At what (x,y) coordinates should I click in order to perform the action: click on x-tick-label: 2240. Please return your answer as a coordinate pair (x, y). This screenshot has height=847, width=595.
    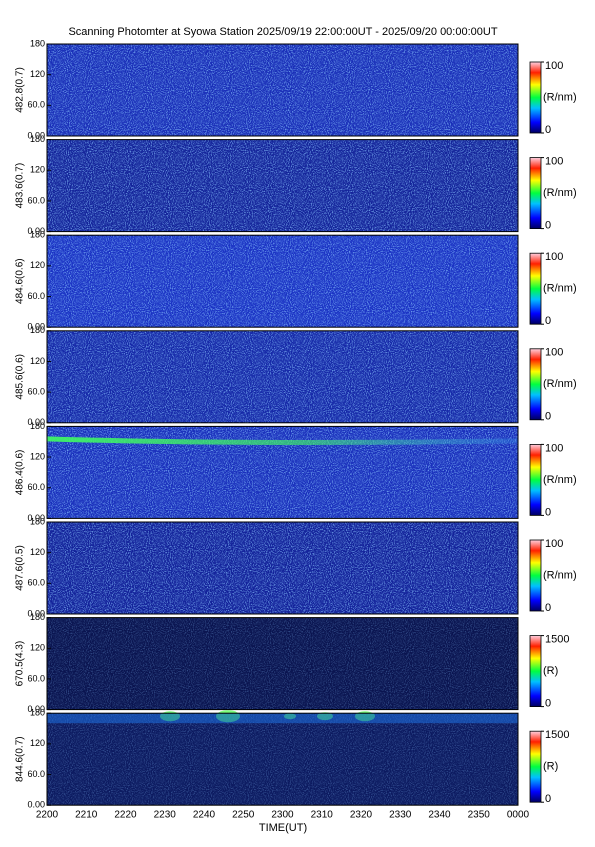
    Looking at the image, I should click on (204, 815).